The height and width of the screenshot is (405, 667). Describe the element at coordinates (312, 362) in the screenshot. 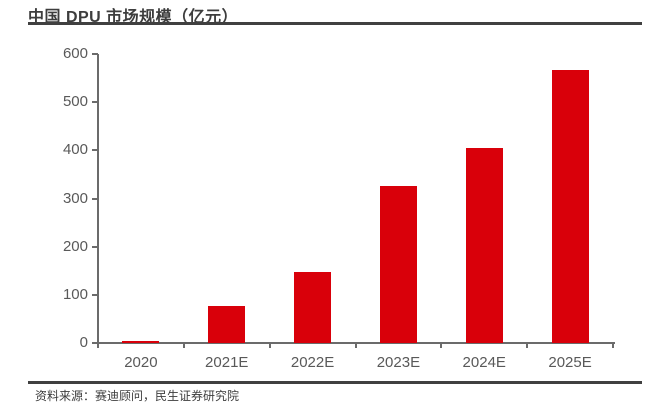

I see `x-tick-label: 2022E` at that location.